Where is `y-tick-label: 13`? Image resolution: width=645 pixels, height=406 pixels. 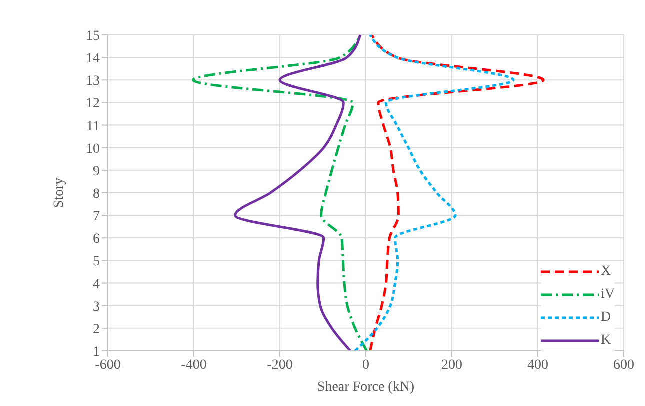 y-tick-label: 13 is located at coordinates (93, 82).